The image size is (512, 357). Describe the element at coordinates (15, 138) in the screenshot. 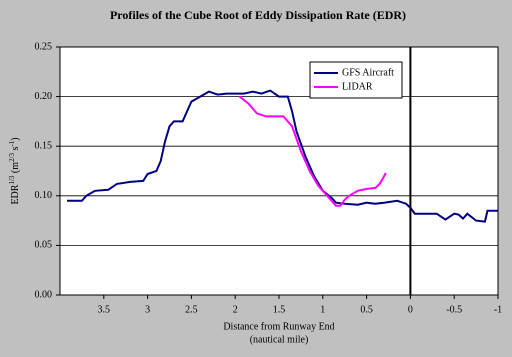

I see `y-label-part: )` at that location.